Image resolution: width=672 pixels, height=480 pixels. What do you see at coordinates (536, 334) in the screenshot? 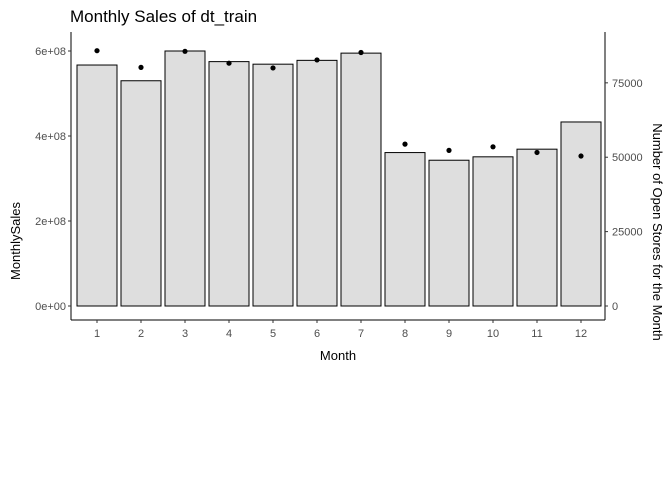
I see `x-tick-label: 11` at bounding box center [536, 334].